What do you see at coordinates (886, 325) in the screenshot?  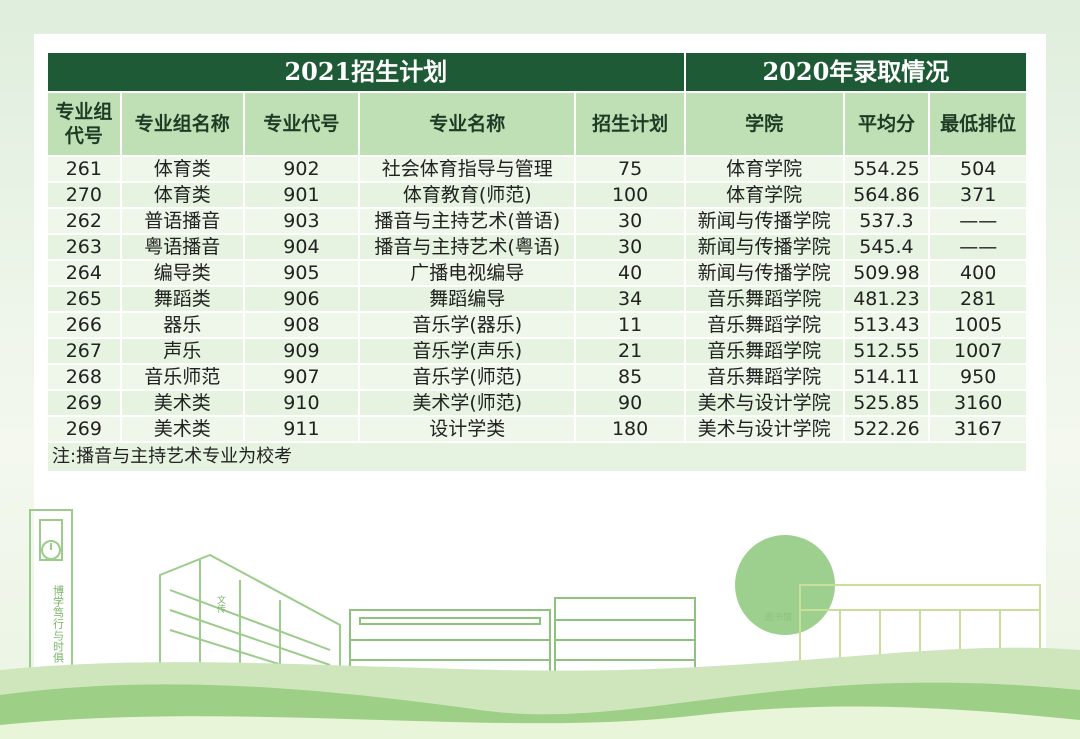 I see `table-cell: 513.43` at bounding box center [886, 325].